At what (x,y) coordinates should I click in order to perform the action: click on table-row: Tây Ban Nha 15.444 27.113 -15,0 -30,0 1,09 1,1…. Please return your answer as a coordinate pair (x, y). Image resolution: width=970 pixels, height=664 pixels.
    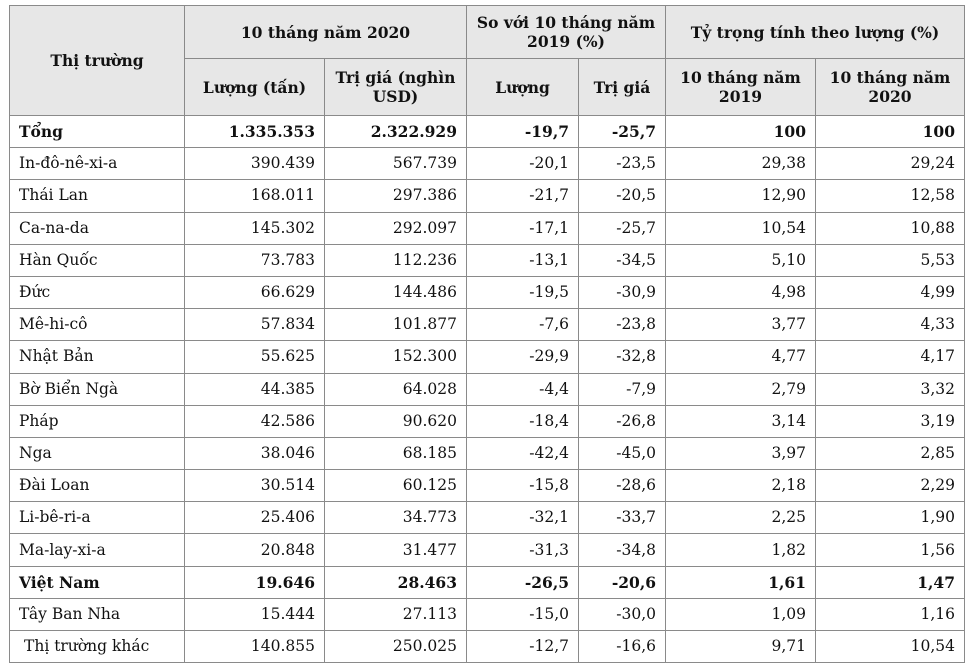
    Looking at the image, I should click on (487, 614).